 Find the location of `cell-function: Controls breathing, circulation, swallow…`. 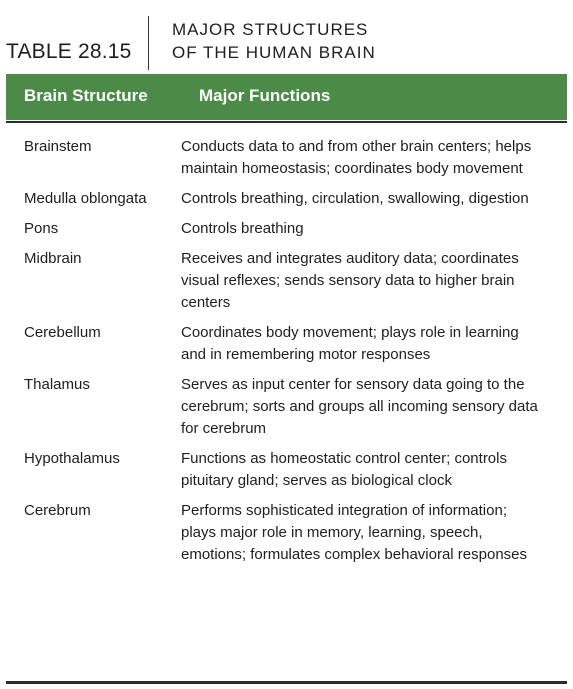

cell-function: Controls breathing, circulation, swallow… is located at coordinates (355, 198).